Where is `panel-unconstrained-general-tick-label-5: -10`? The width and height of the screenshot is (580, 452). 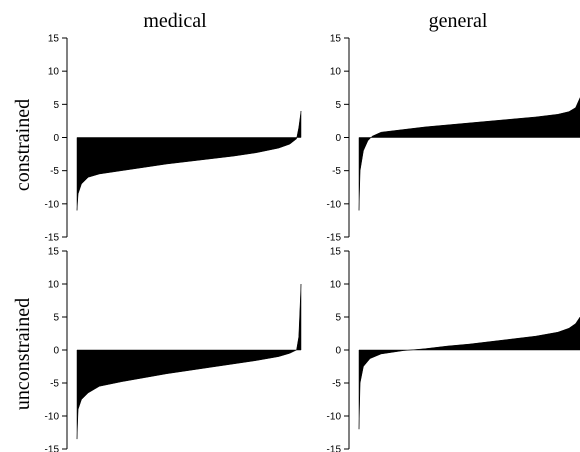 panel-unconstrained-general-tick-label-5: -10 is located at coordinates (334, 417).